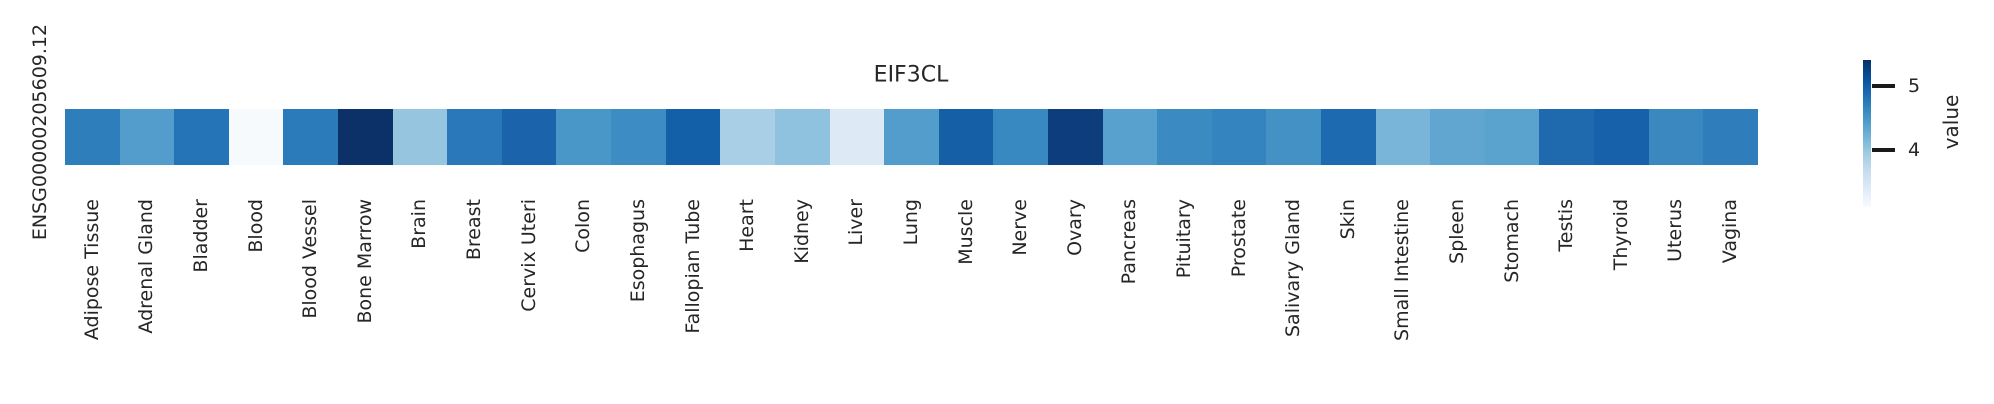 Image resolution: width=1994 pixels, height=404 pixels. What do you see at coordinates (255, 226) in the screenshot?
I see `x-tick-label: Blood` at bounding box center [255, 226].